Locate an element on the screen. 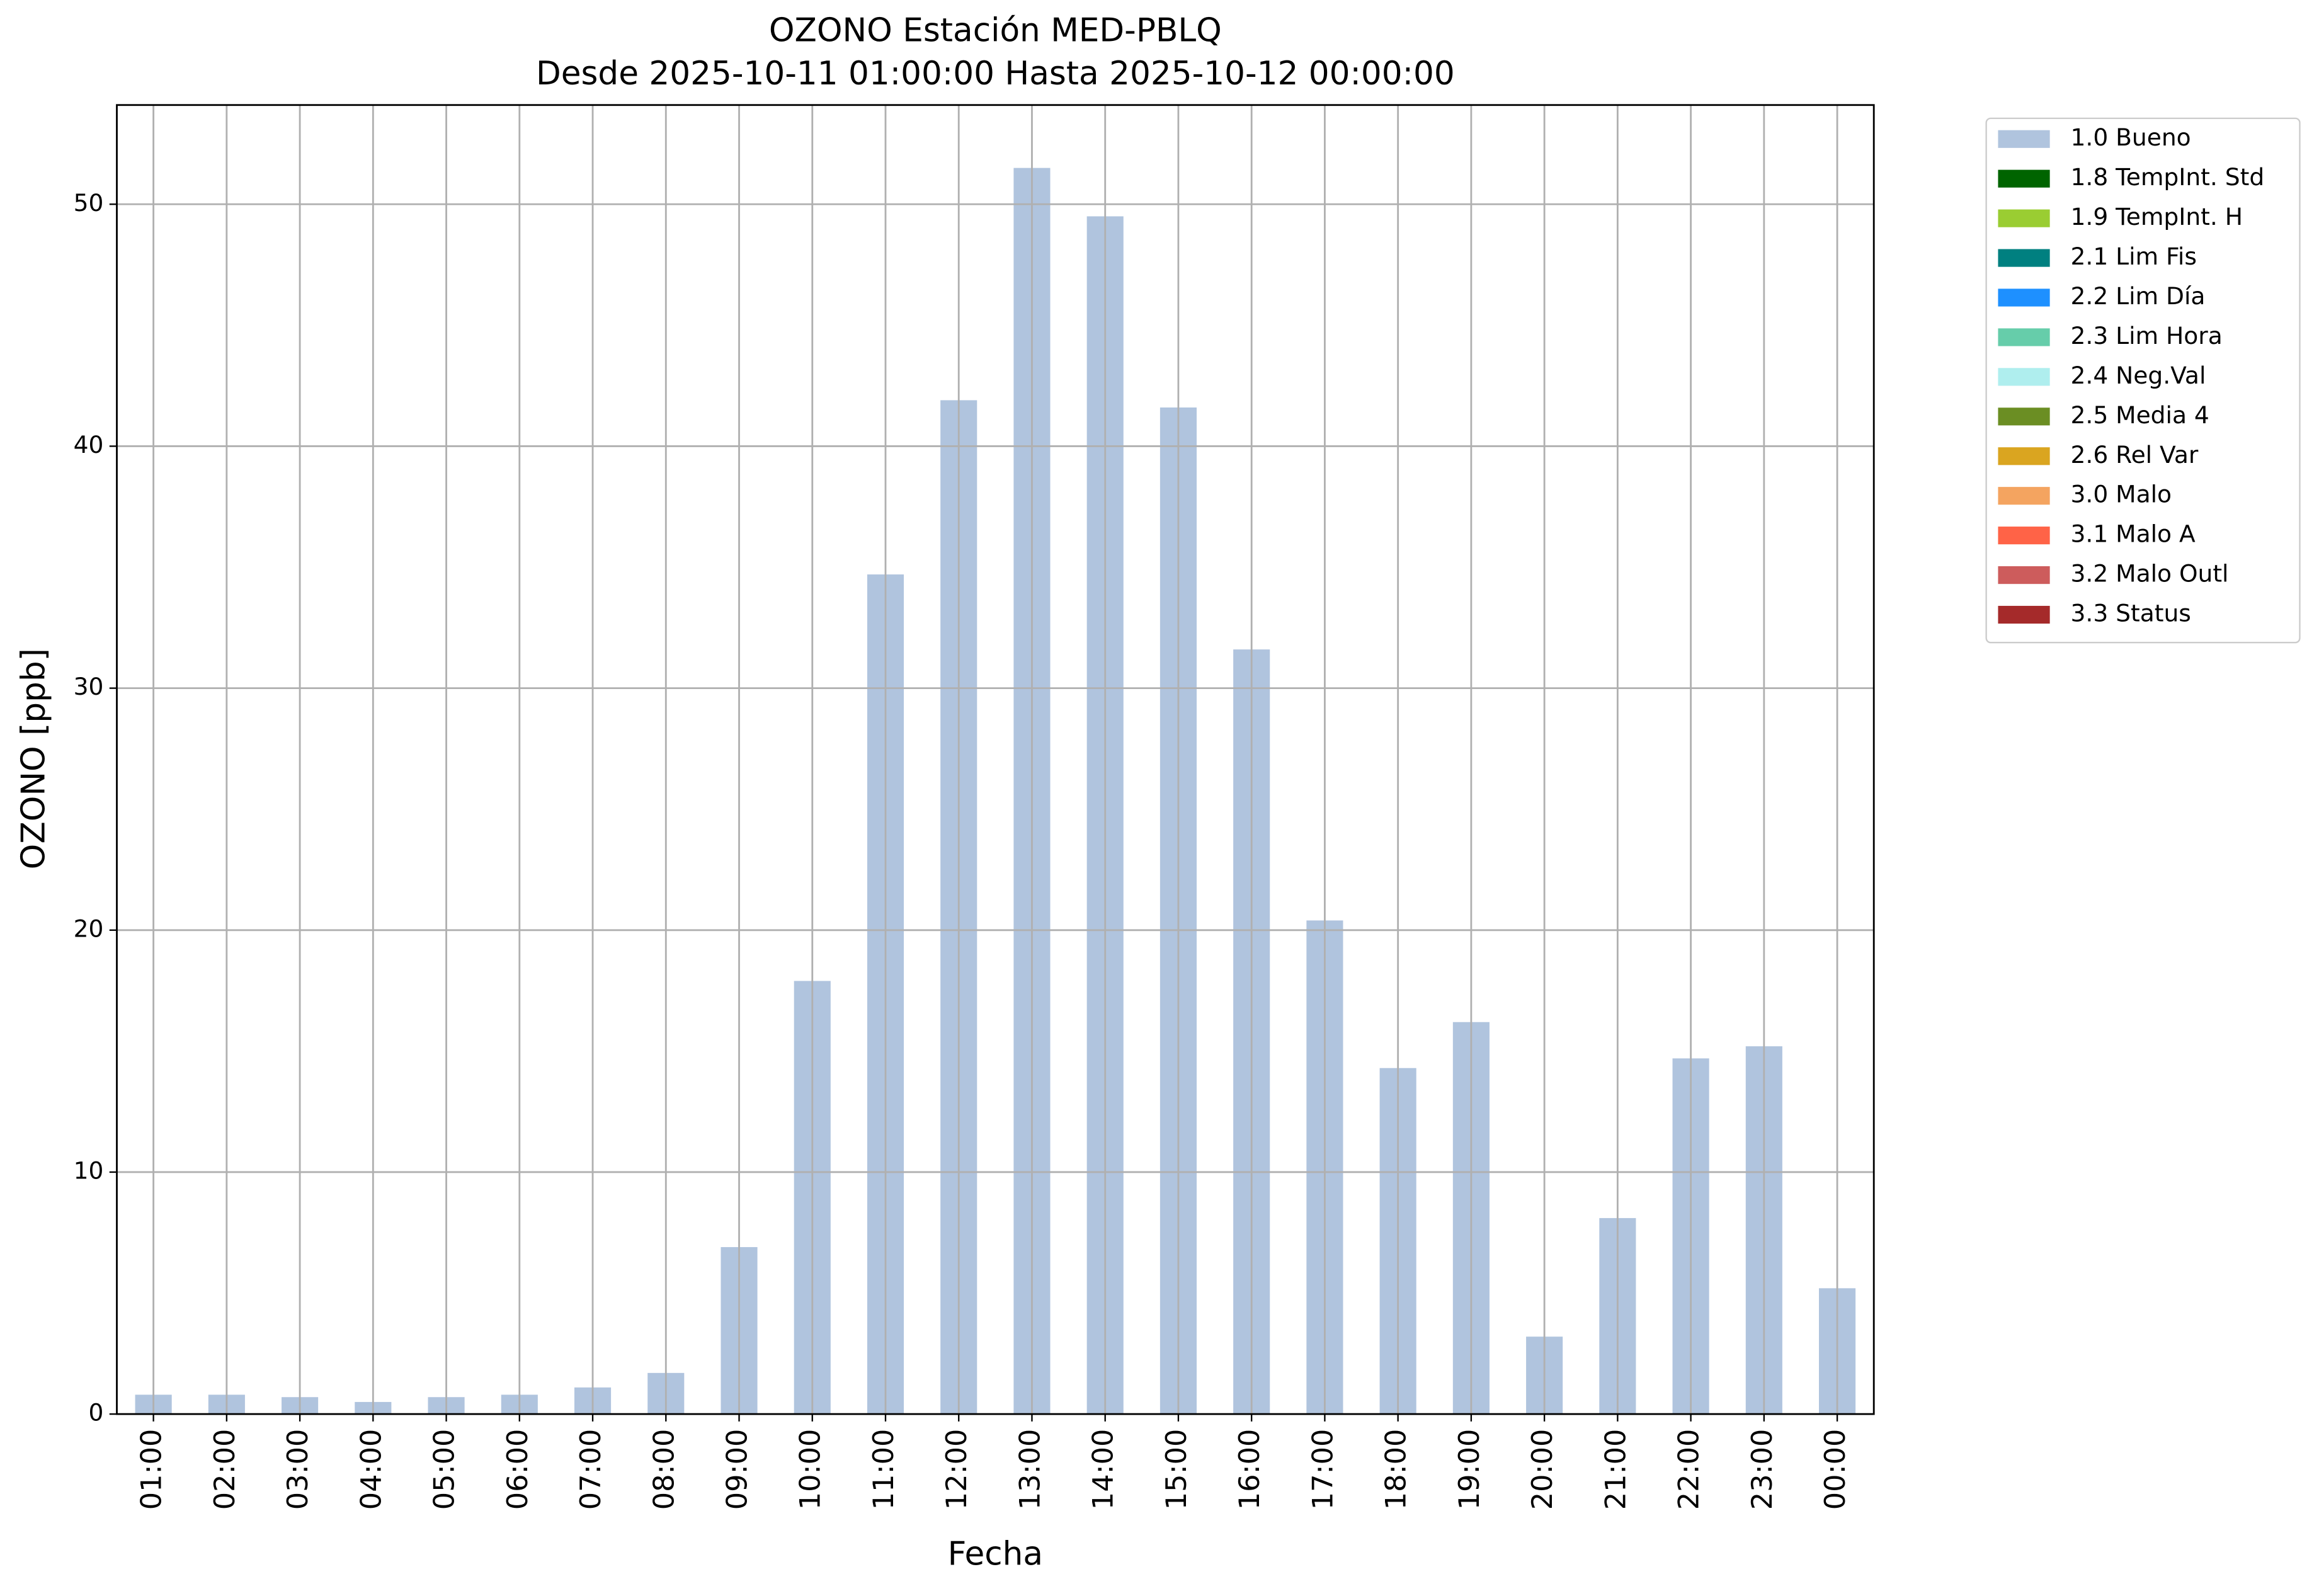  legend-label: 3.2 Malo Outl is located at coordinates (2150, 574).